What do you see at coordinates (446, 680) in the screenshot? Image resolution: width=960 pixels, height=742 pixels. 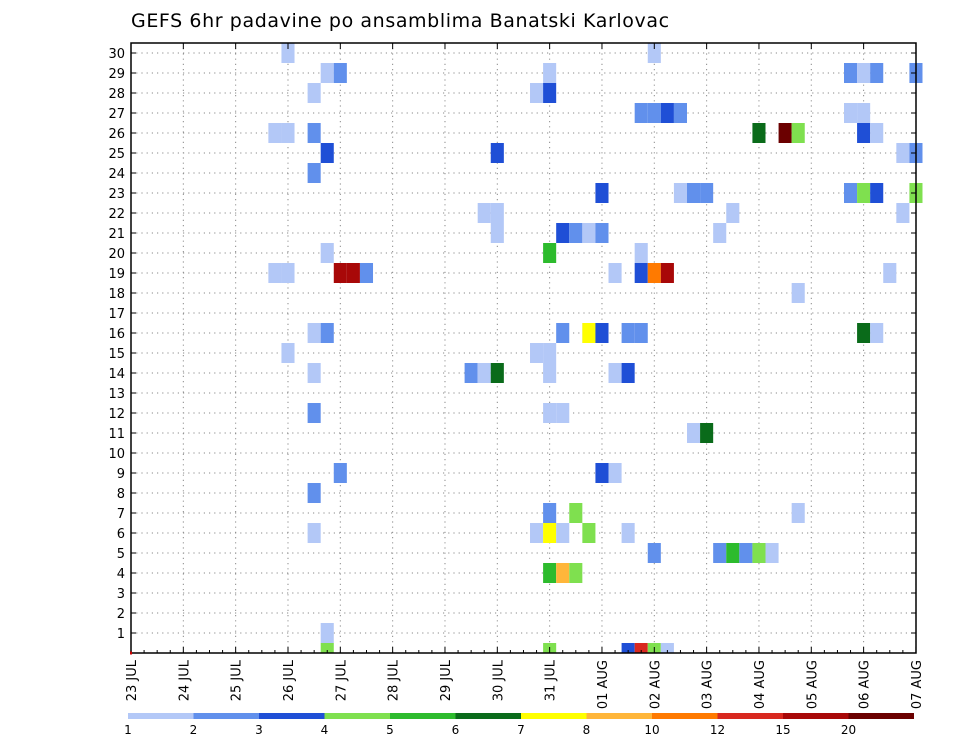 I see `x-tick-label: 29 JUL` at bounding box center [446, 680].